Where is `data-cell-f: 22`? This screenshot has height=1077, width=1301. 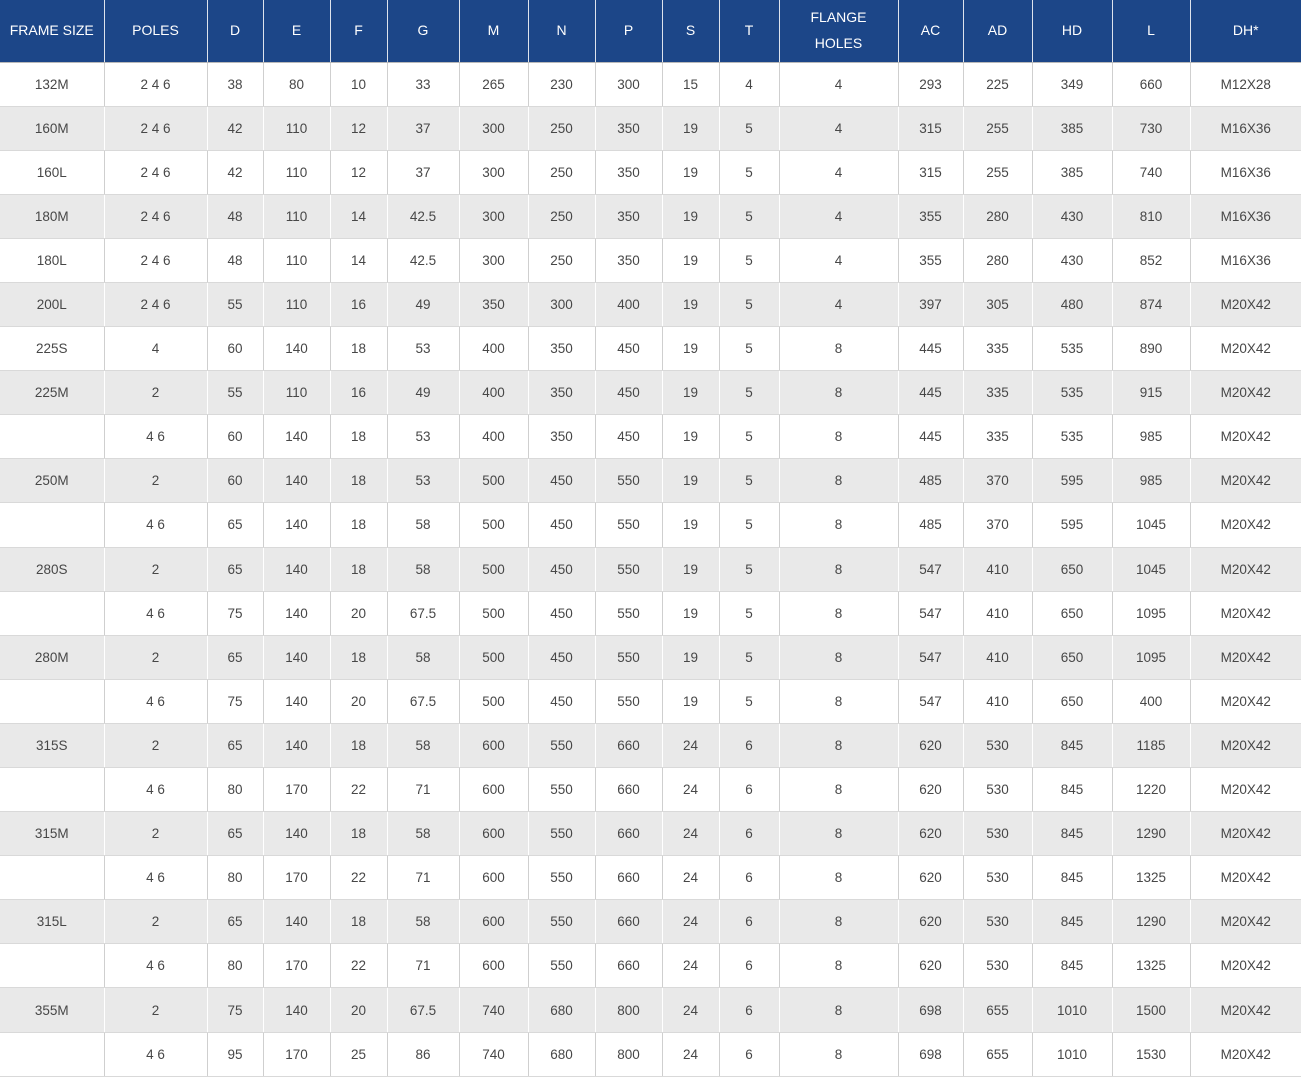
data-cell-f: 22 is located at coordinates (359, 878).